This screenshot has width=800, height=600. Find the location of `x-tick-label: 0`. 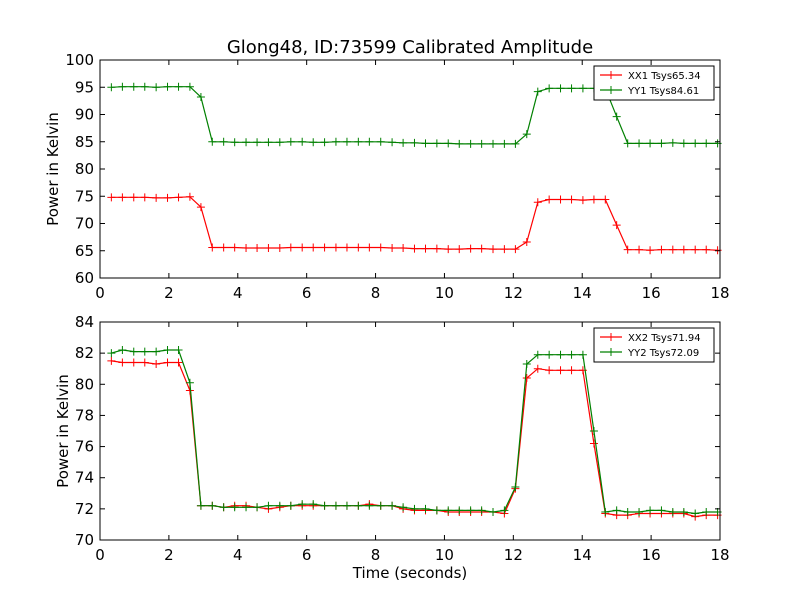

x-tick-label: 0 is located at coordinates (100, 293).